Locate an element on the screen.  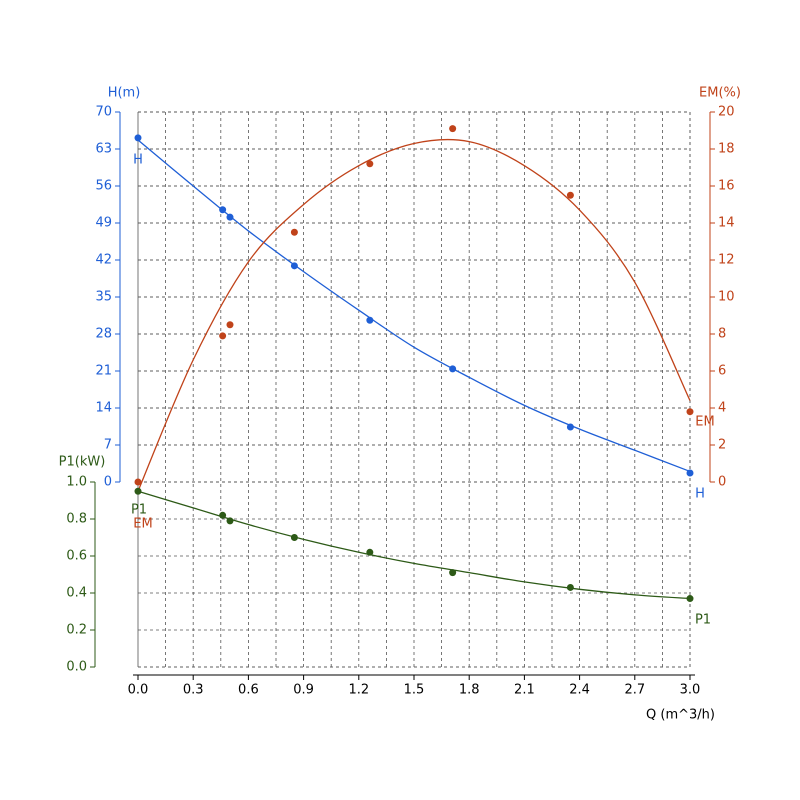
y2-tick-label: 12 is located at coordinates (726, 260).